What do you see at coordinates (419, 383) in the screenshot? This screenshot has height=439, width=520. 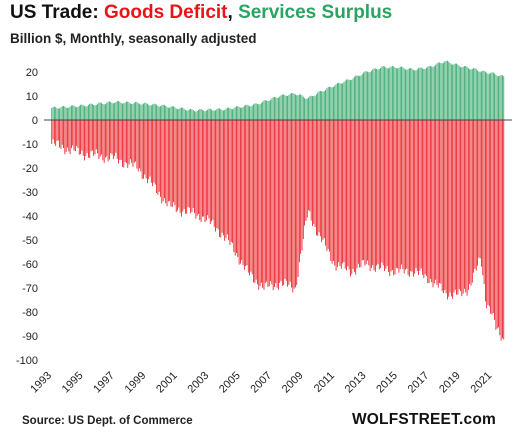 I see `x-tick-label: 2017` at bounding box center [419, 383].